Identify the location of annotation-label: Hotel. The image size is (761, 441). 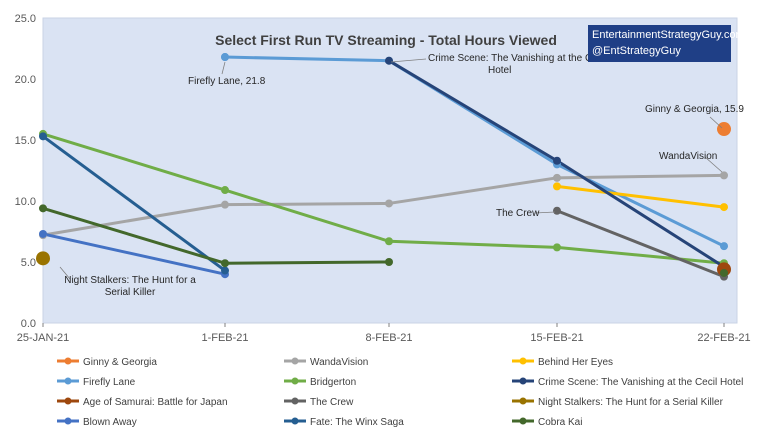
(499, 70).